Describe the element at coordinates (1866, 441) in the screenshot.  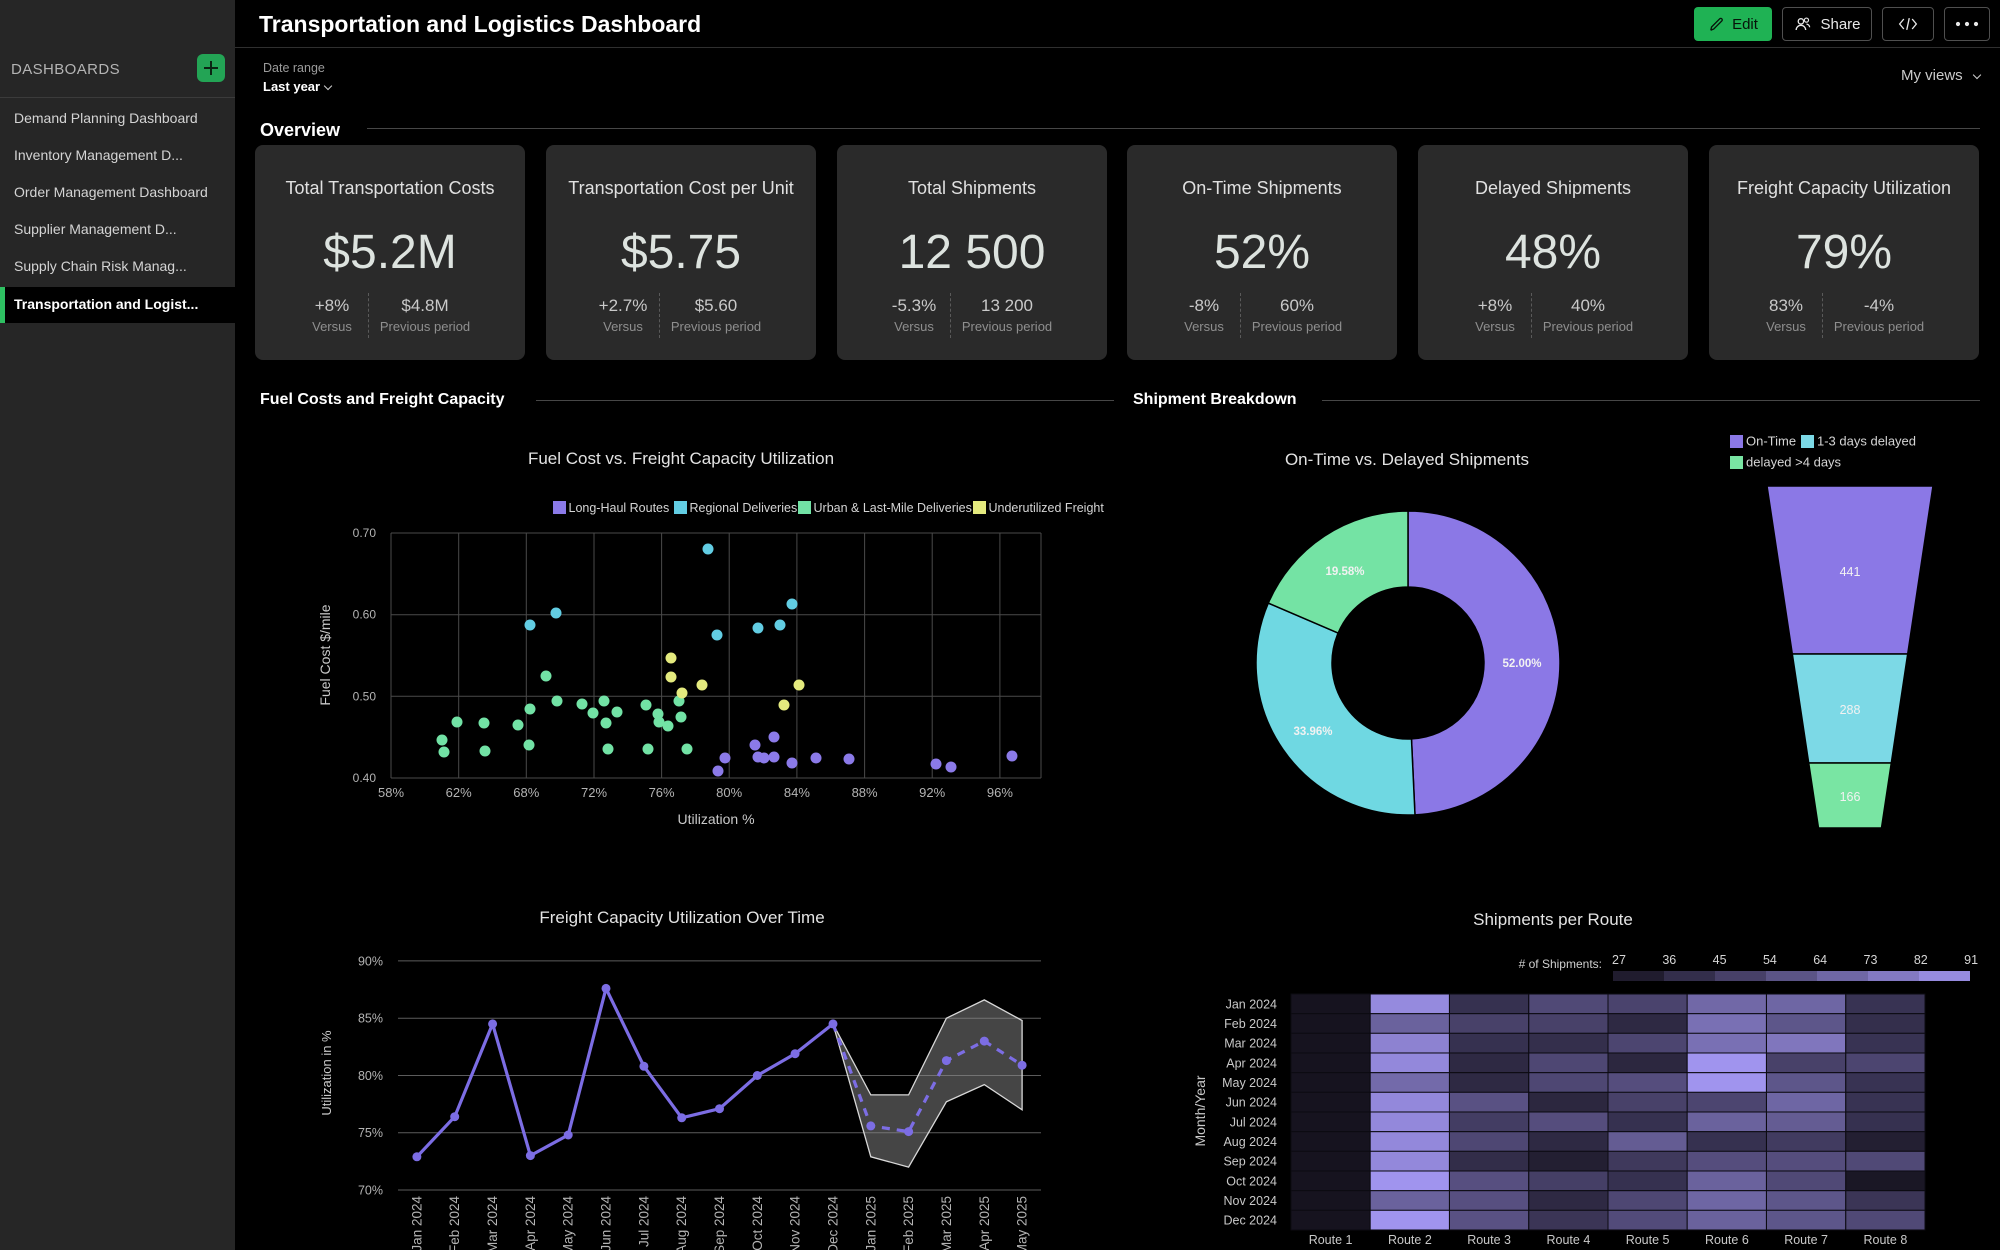
I see `svg-text: 1-3 days delayed` at that location.